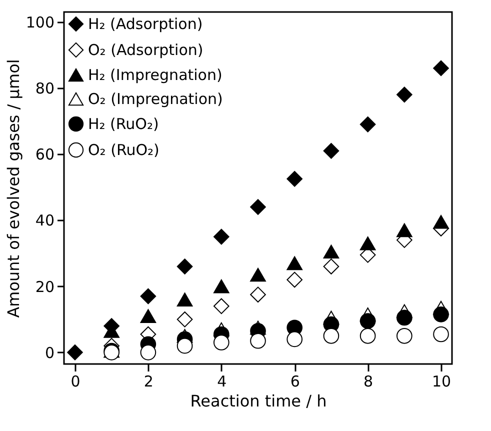  Describe the element at coordinates (258, 401) in the screenshot. I see `x-axis-title: Reaction time / h` at that location.